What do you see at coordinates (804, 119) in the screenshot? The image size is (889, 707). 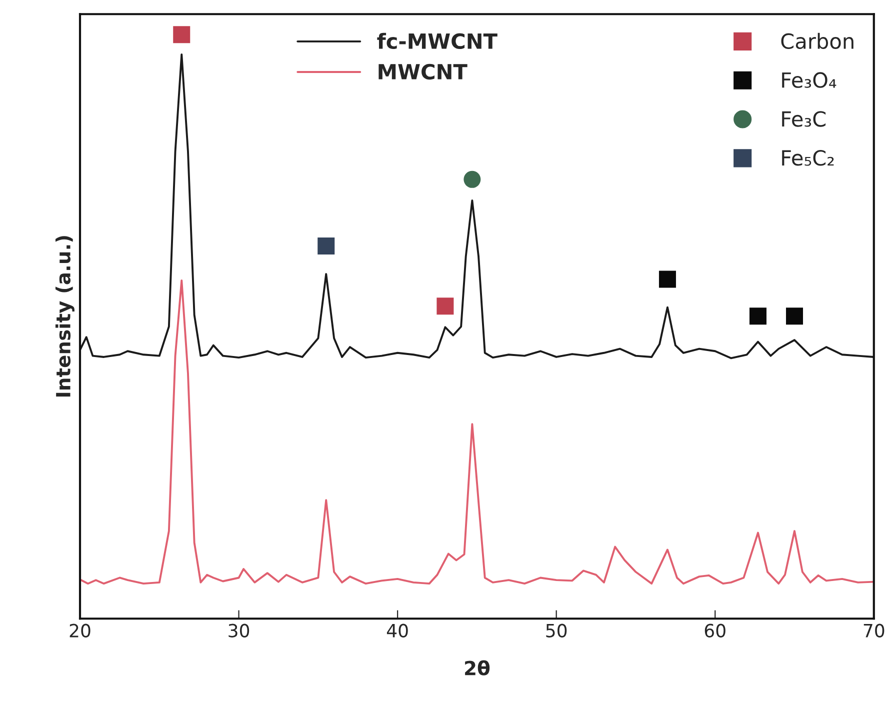 I see `legend-label: Fe₃C` at bounding box center [804, 119].